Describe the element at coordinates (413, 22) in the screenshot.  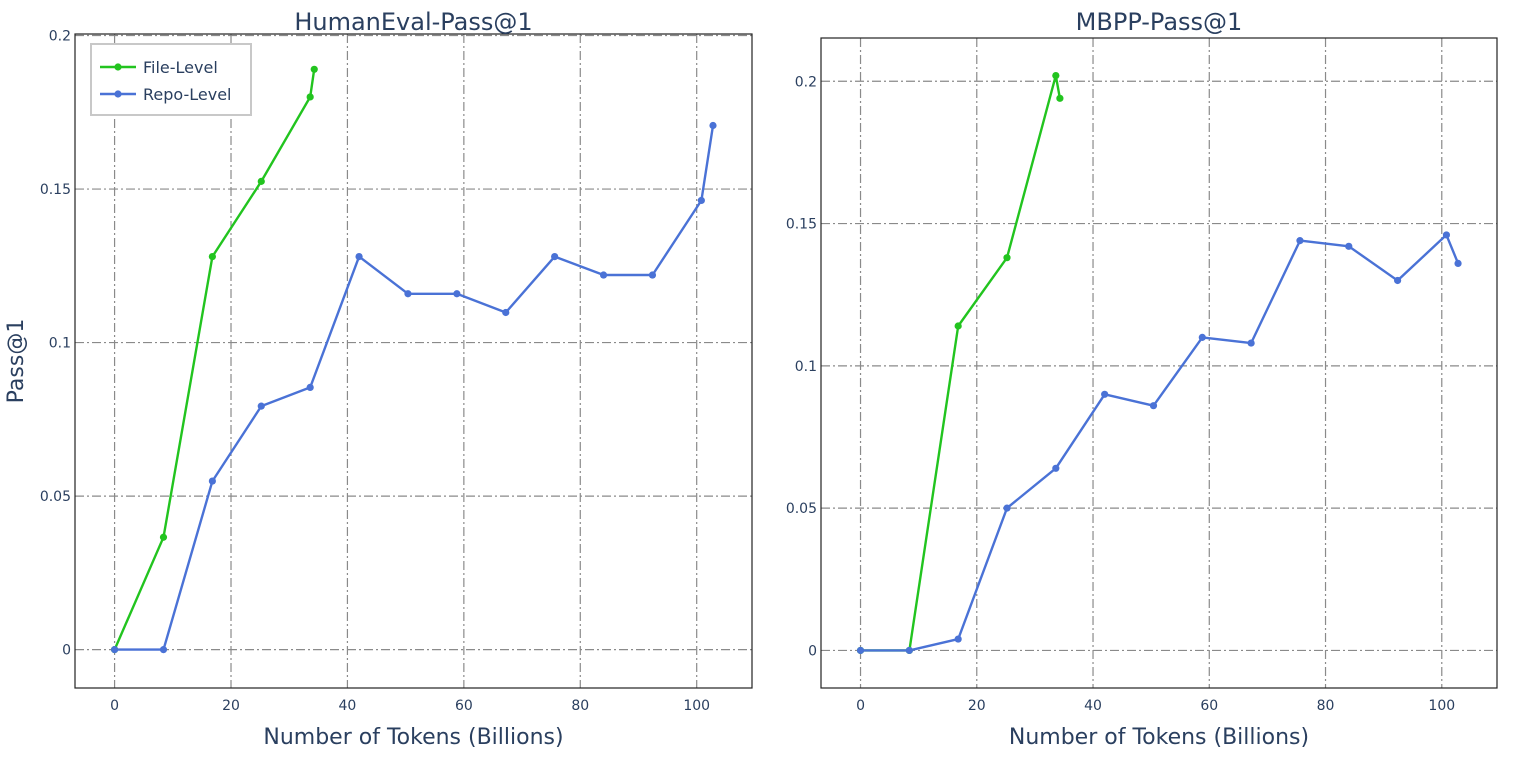
I see `chart-title: HumanEval-Pass@1` at that location.